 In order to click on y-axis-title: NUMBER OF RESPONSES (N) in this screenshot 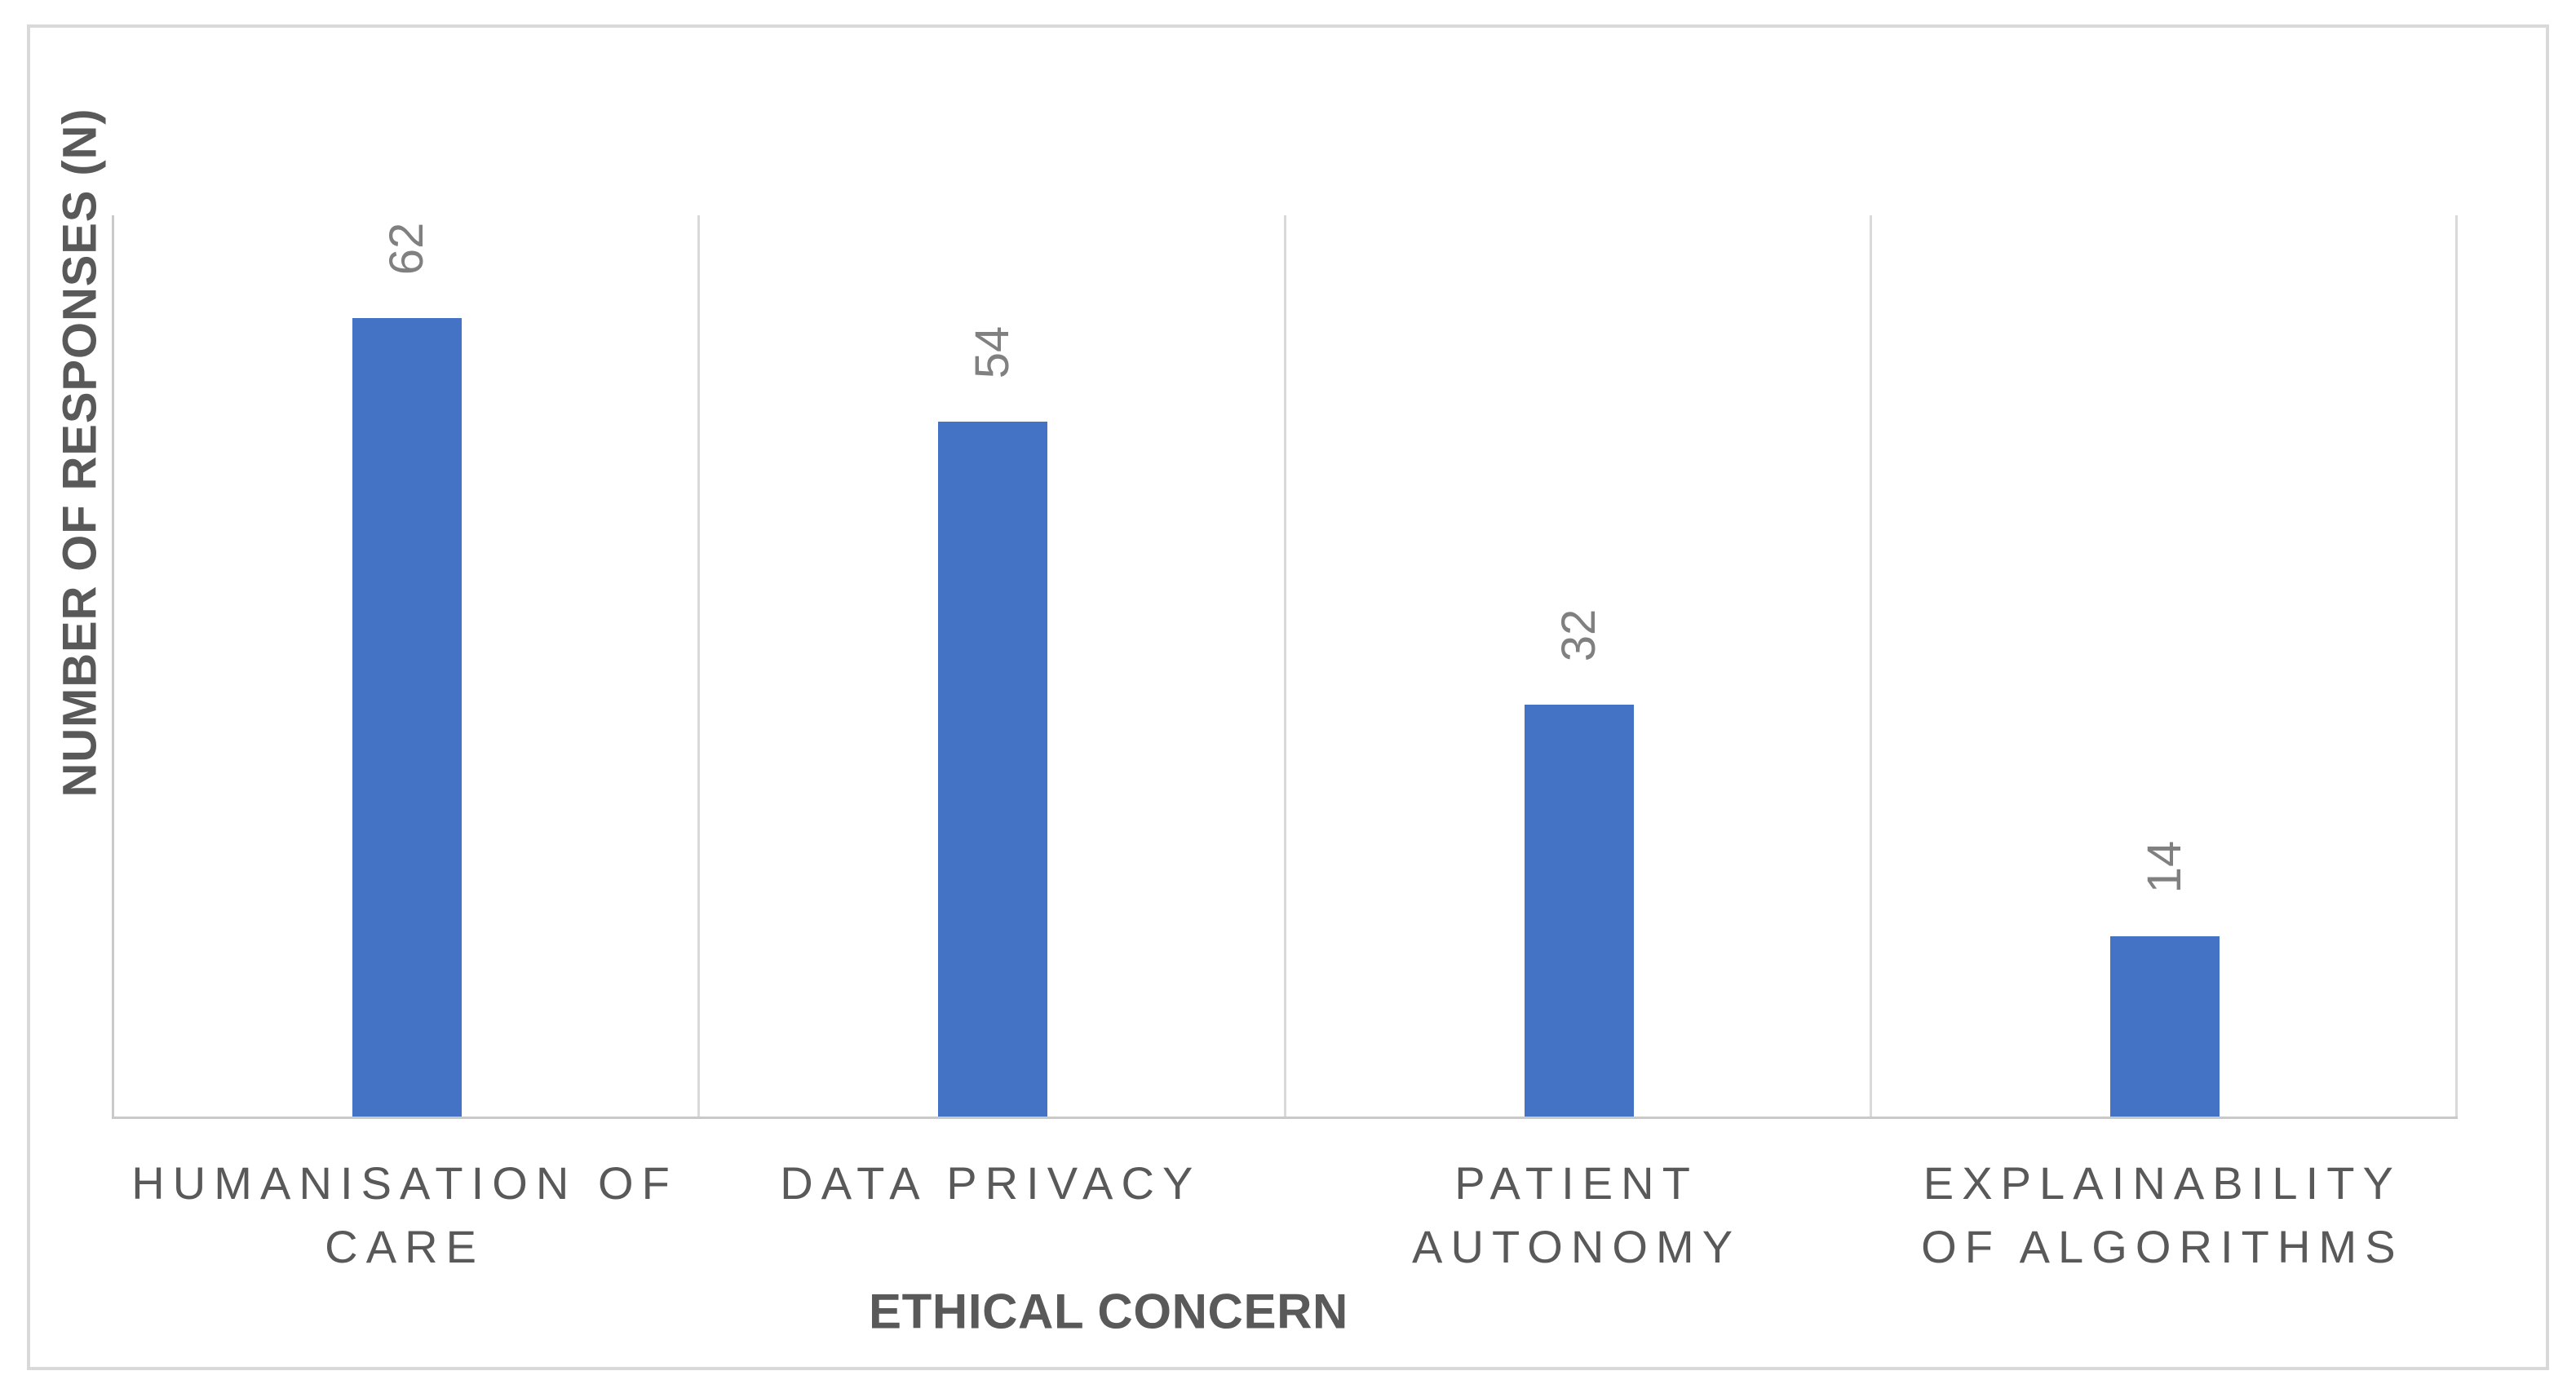, I will do `click(80, 453)`.